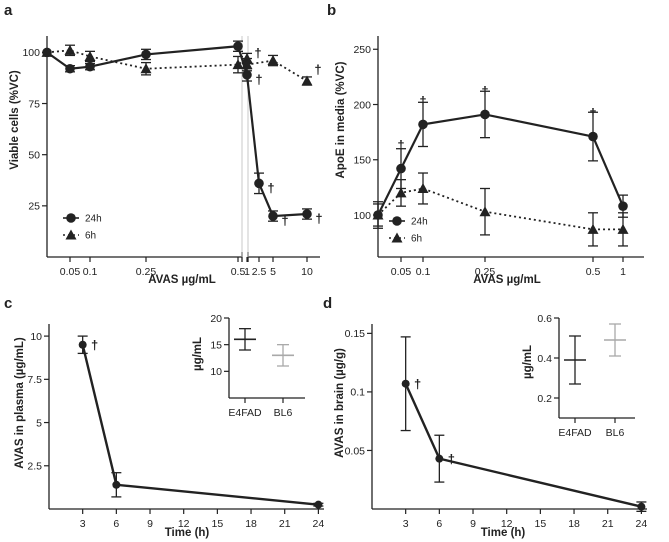 This screenshot has width=669, height=542. What do you see at coordinates (34, 380) in the screenshot?
I see `c-y-tick-label-2: 7.5` at bounding box center [34, 380].